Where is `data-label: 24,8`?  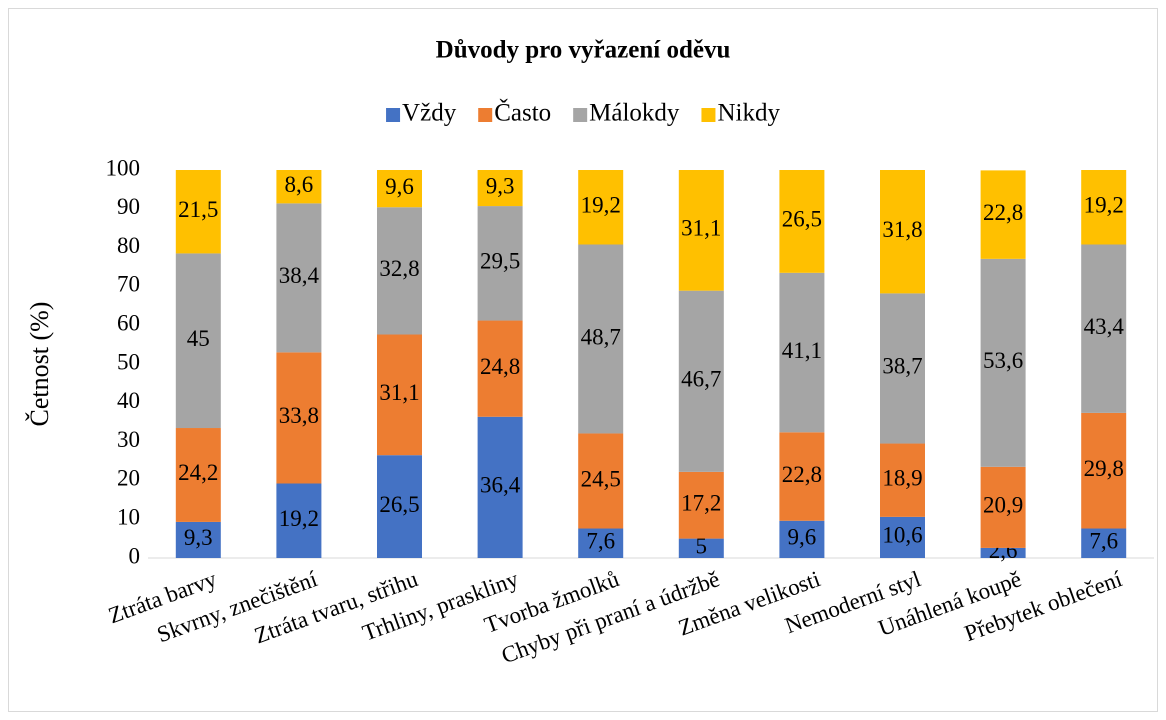 data-label: 24,8 is located at coordinates (500, 366).